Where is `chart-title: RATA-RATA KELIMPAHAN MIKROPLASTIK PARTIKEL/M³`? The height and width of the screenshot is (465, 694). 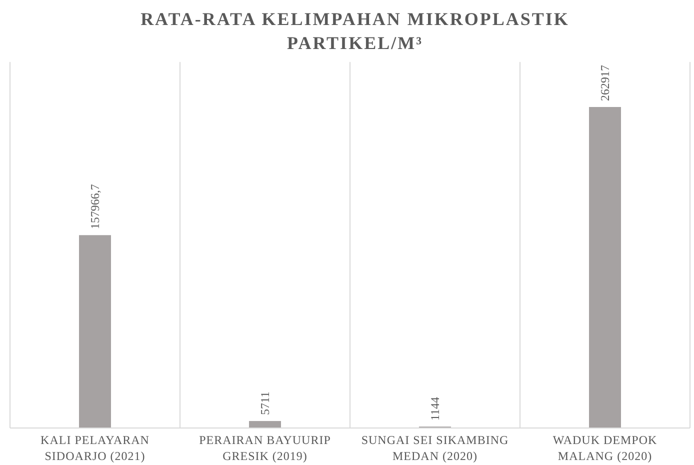 chart-title: RATA-RATA KELIMPAHAN MIKROPLASTIK PARTIKEL/M³ is located at coordinates (355, 31).